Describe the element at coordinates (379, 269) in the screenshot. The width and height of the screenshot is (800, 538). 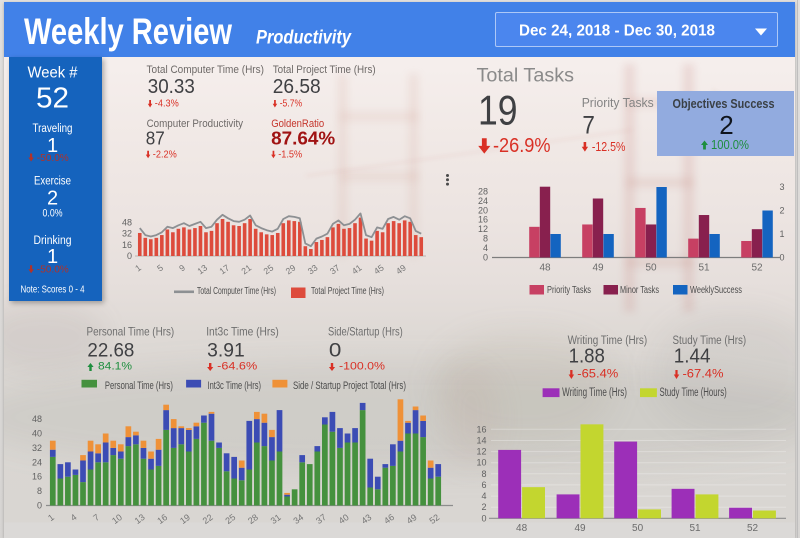
I see `svg-text: 45` at that location.